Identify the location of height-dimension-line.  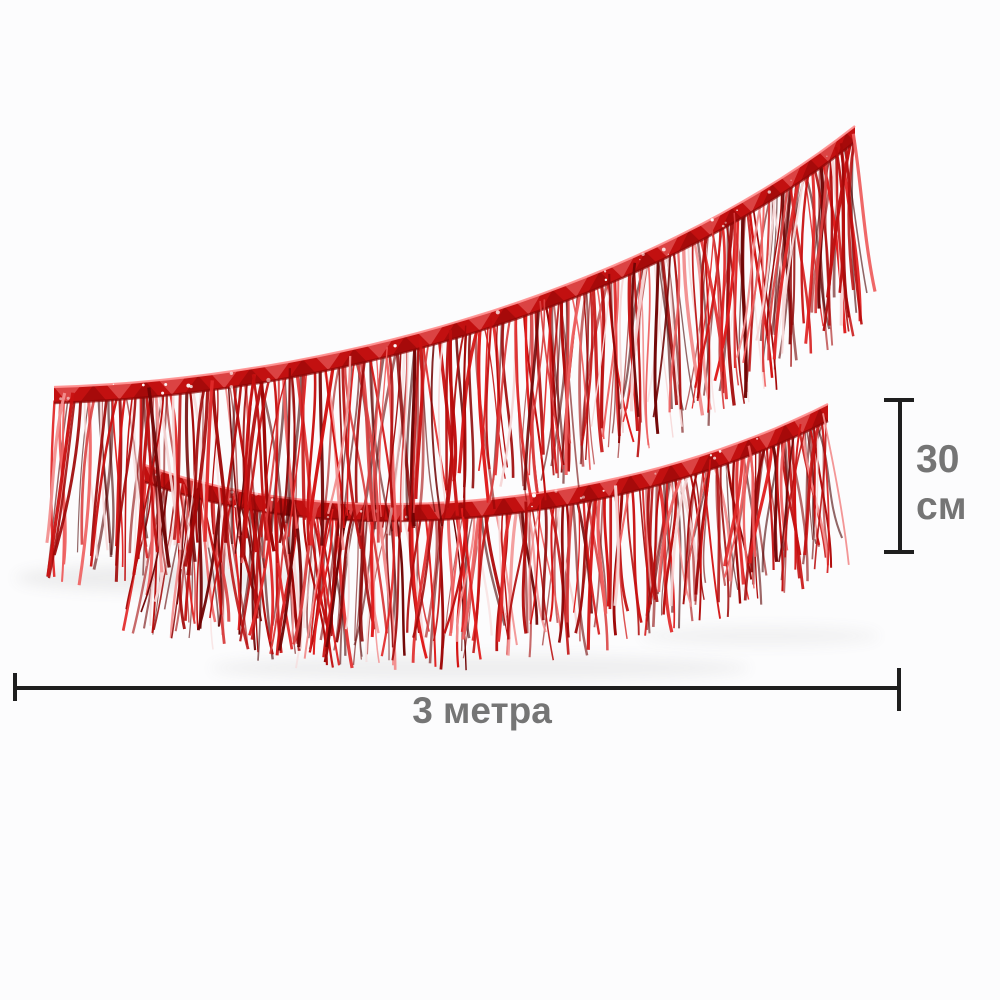
(900, 476).